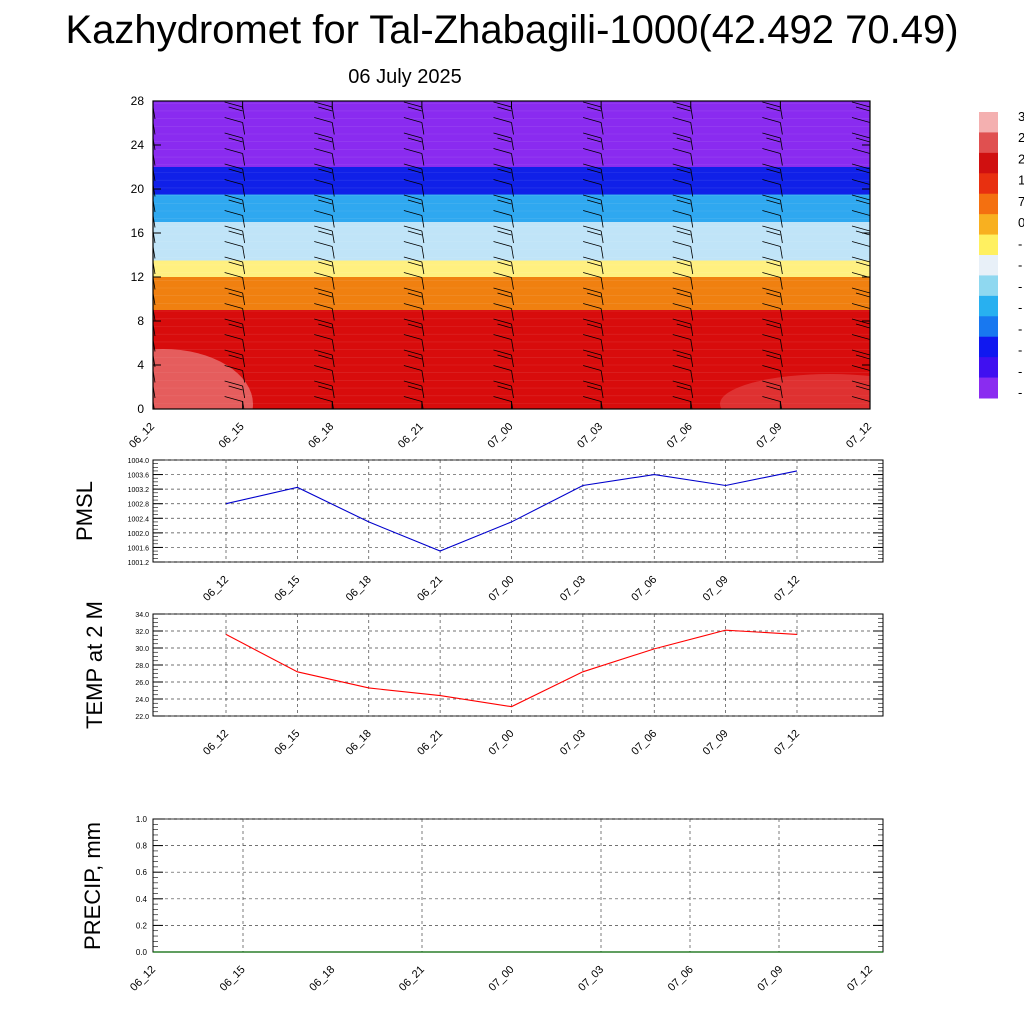 The image size is (1024, 1024). Describe the element at coordinates (138, 145) in the screenshot. I see `y-tick-label: 24` at that location.